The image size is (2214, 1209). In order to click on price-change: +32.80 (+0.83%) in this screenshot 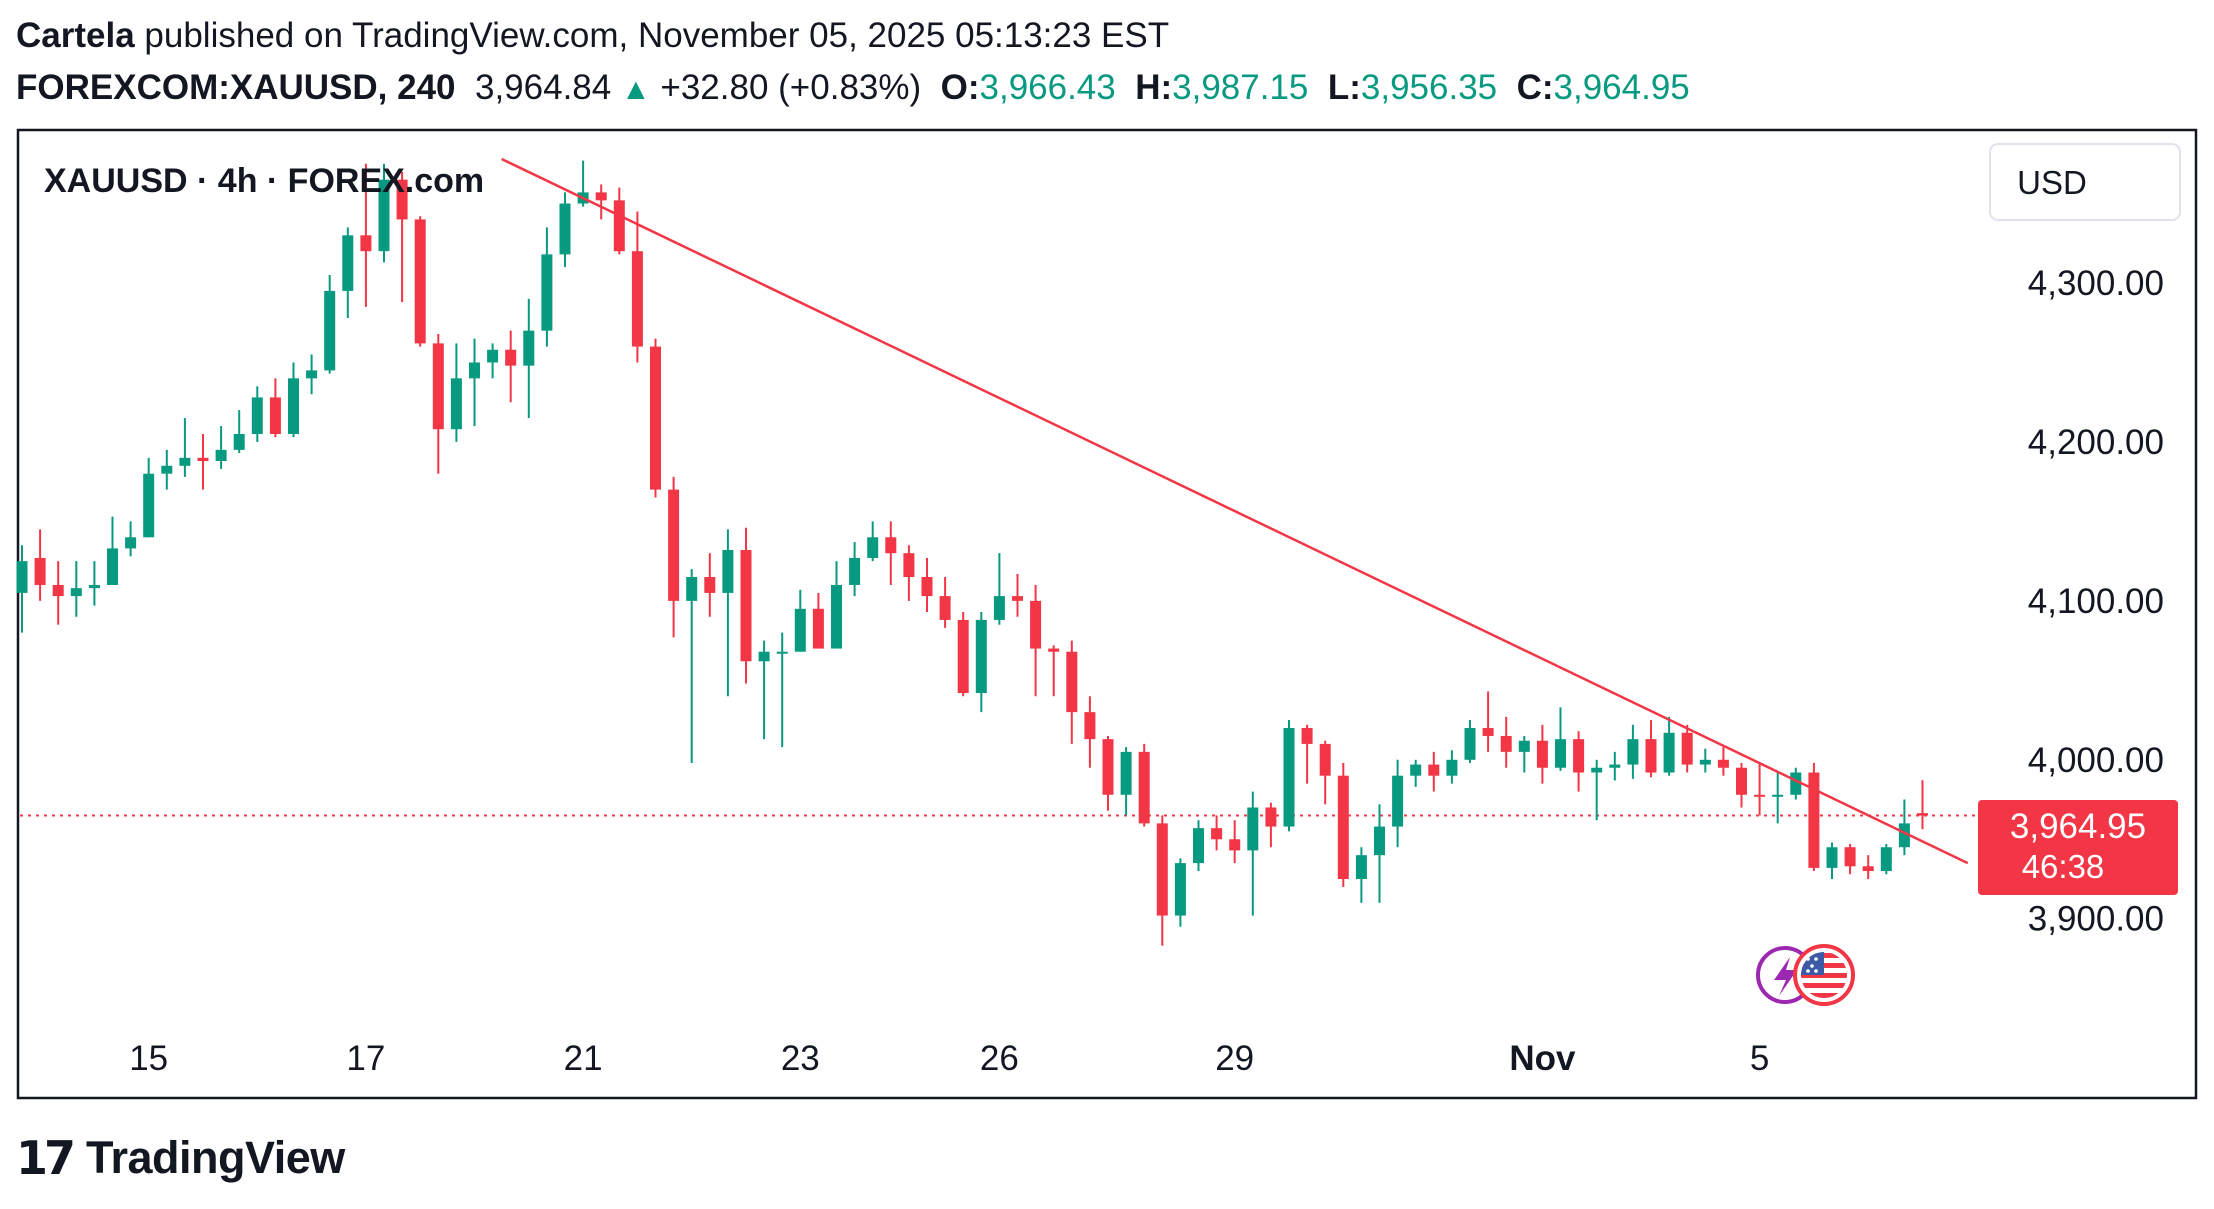, I will do `click(791, 87)`.